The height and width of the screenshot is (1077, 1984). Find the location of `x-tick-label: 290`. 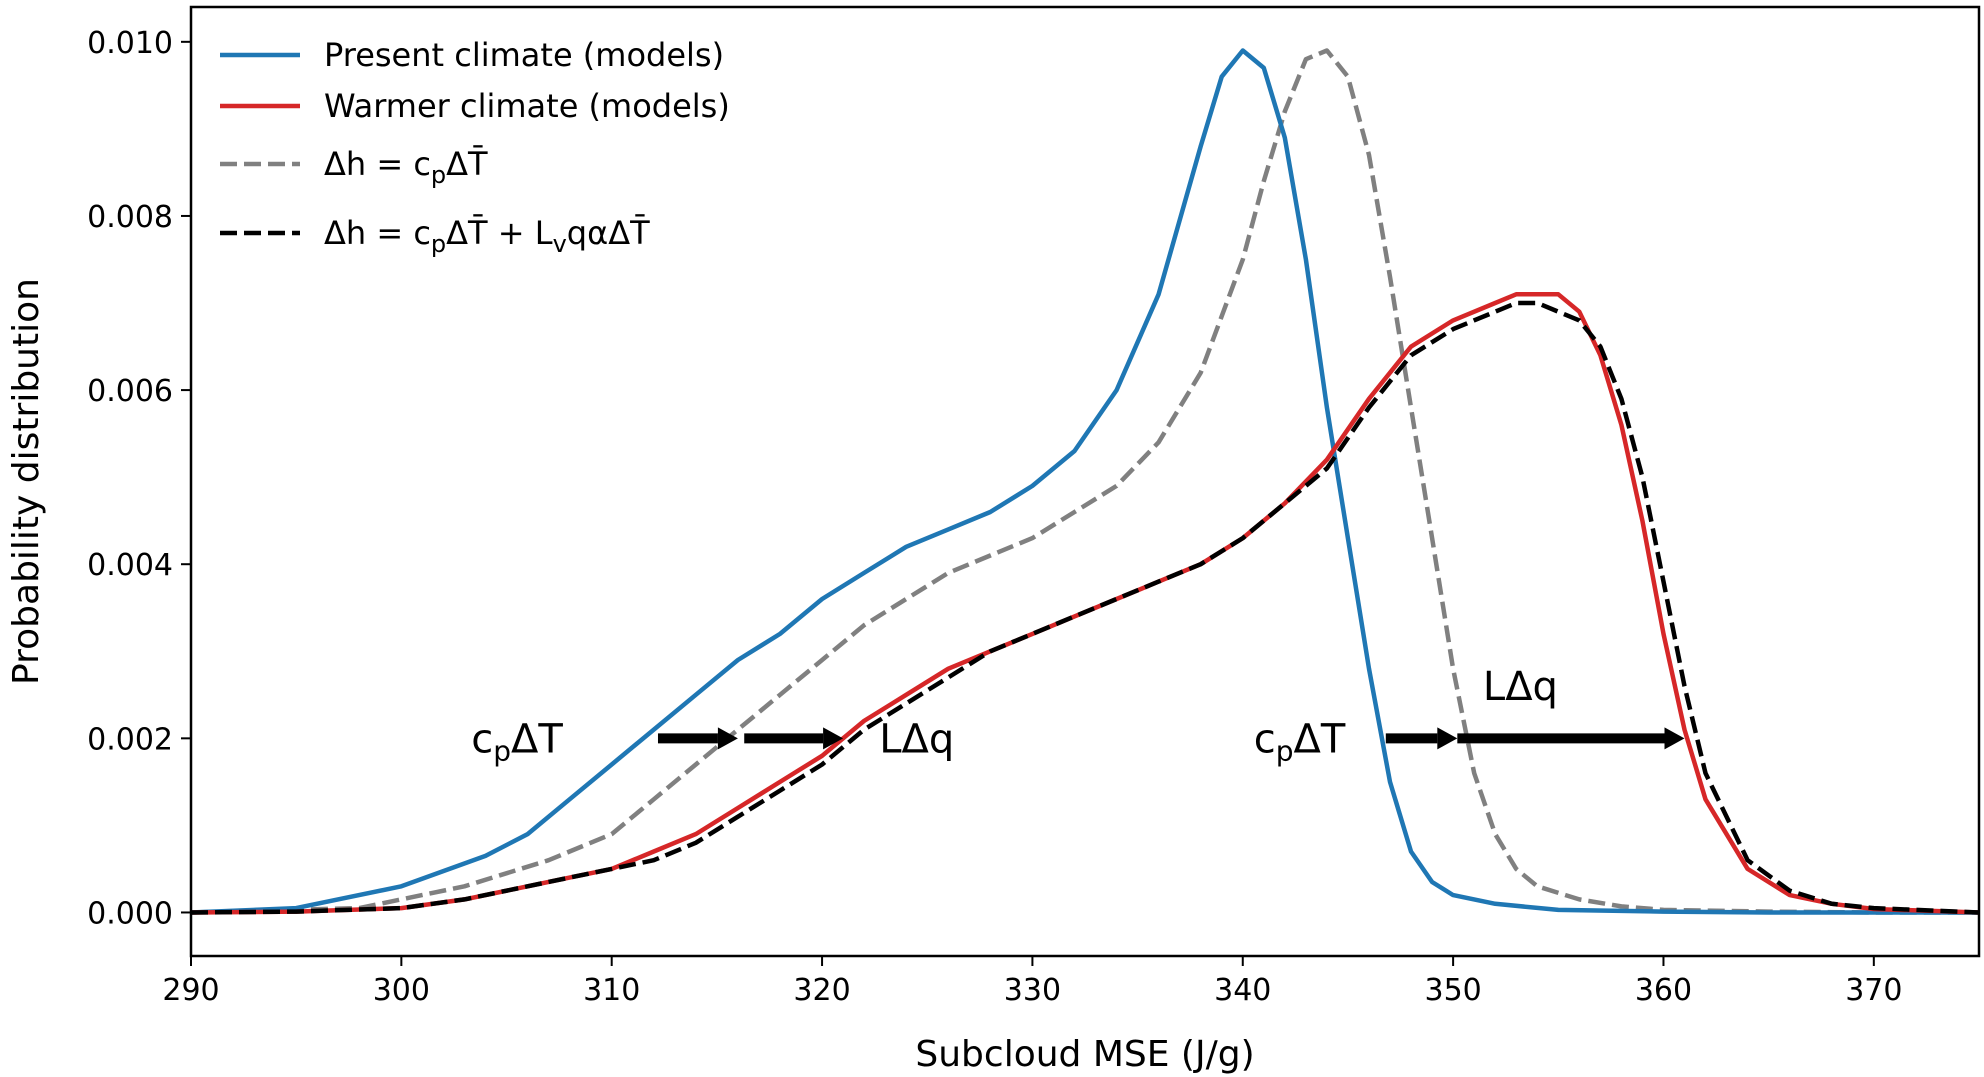

x-tick-label: 290 is located at coordinates (190, 990).